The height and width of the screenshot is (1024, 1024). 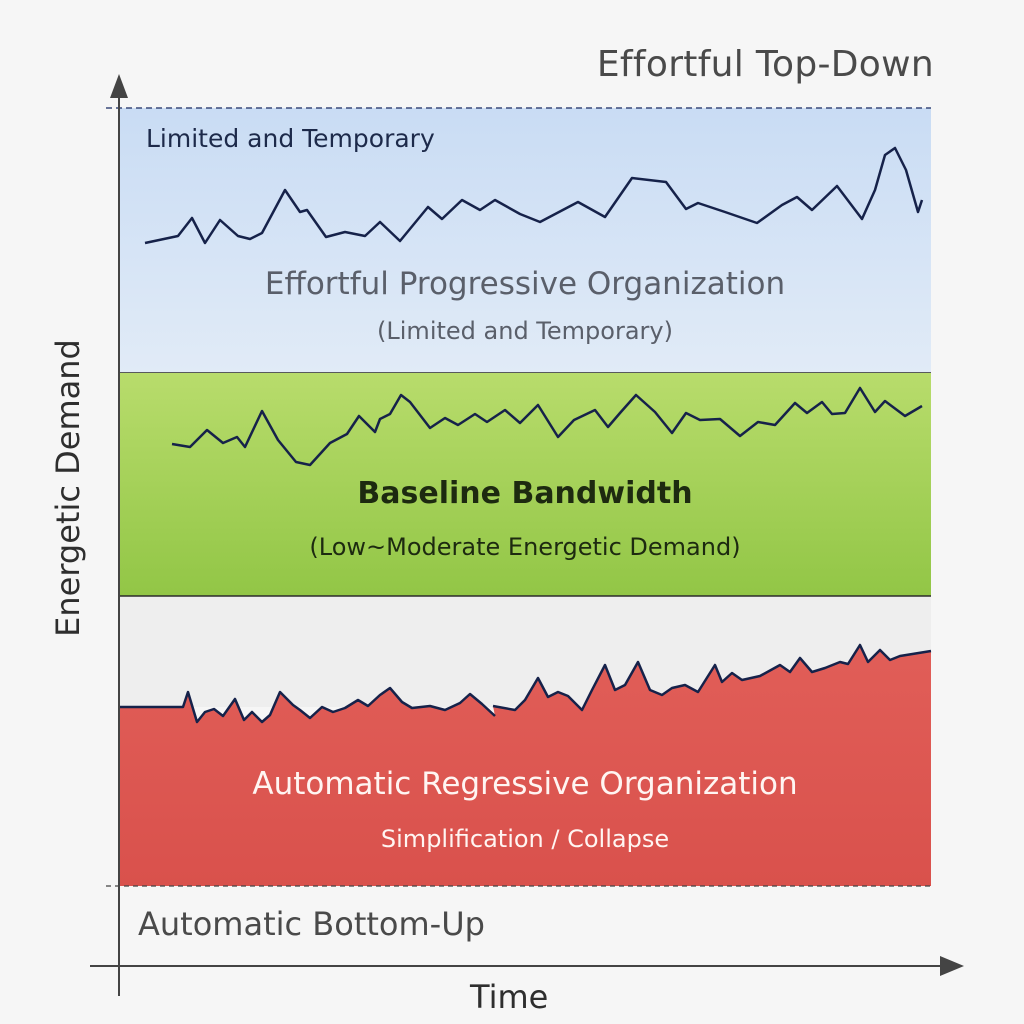 What do you see at coordinates (765, 64) in the screenshot?
I see `top-axis-label: Effortful Top-Down` at bounding box center [765, 64].